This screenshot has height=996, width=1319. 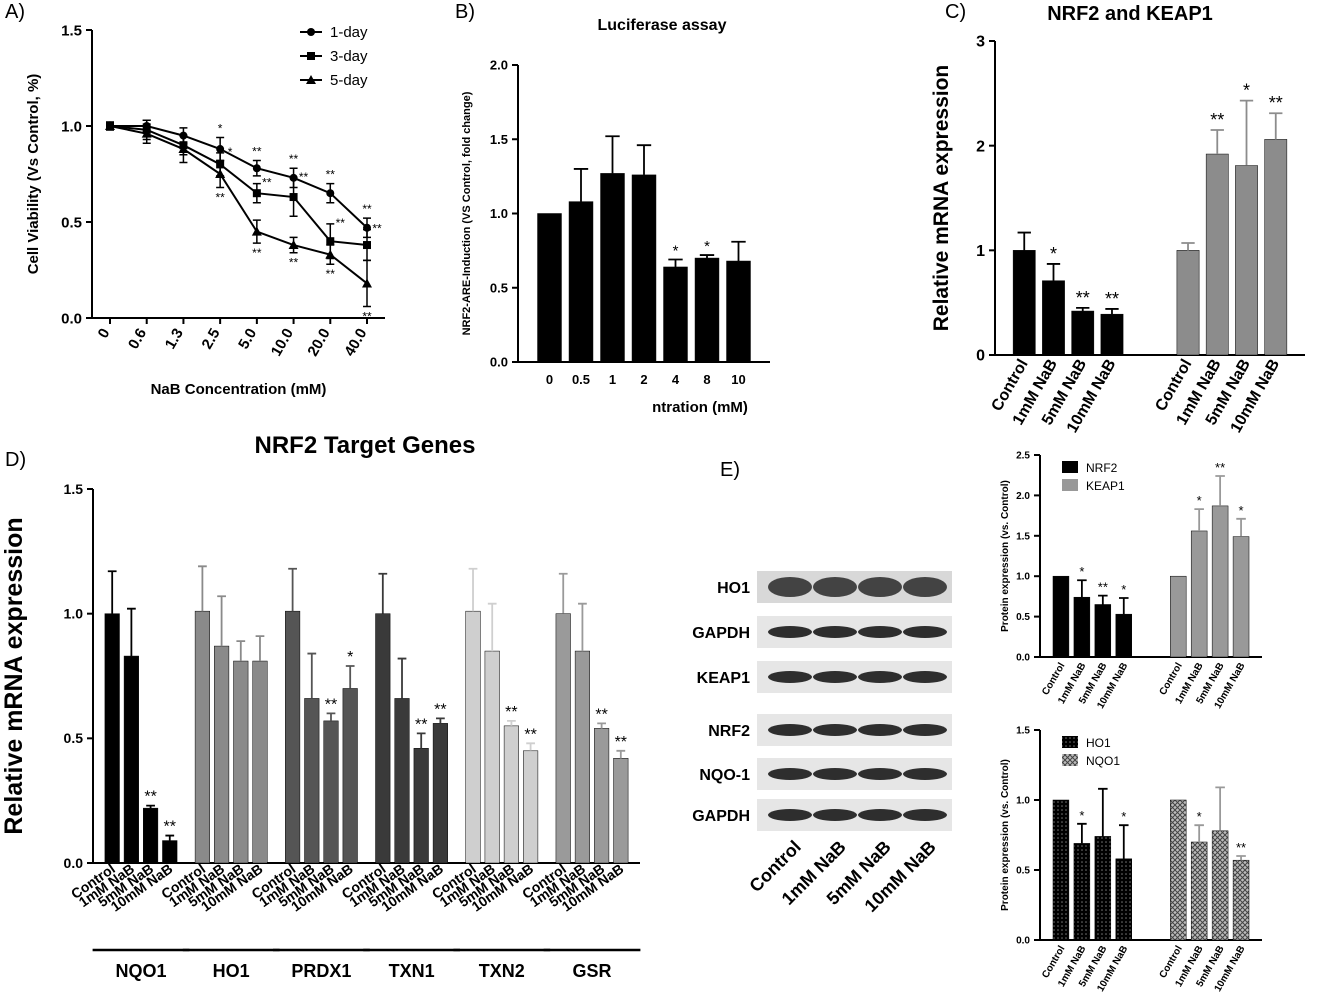 I want to click on x-tick-label: 1.3, so click(x=174, y=339).